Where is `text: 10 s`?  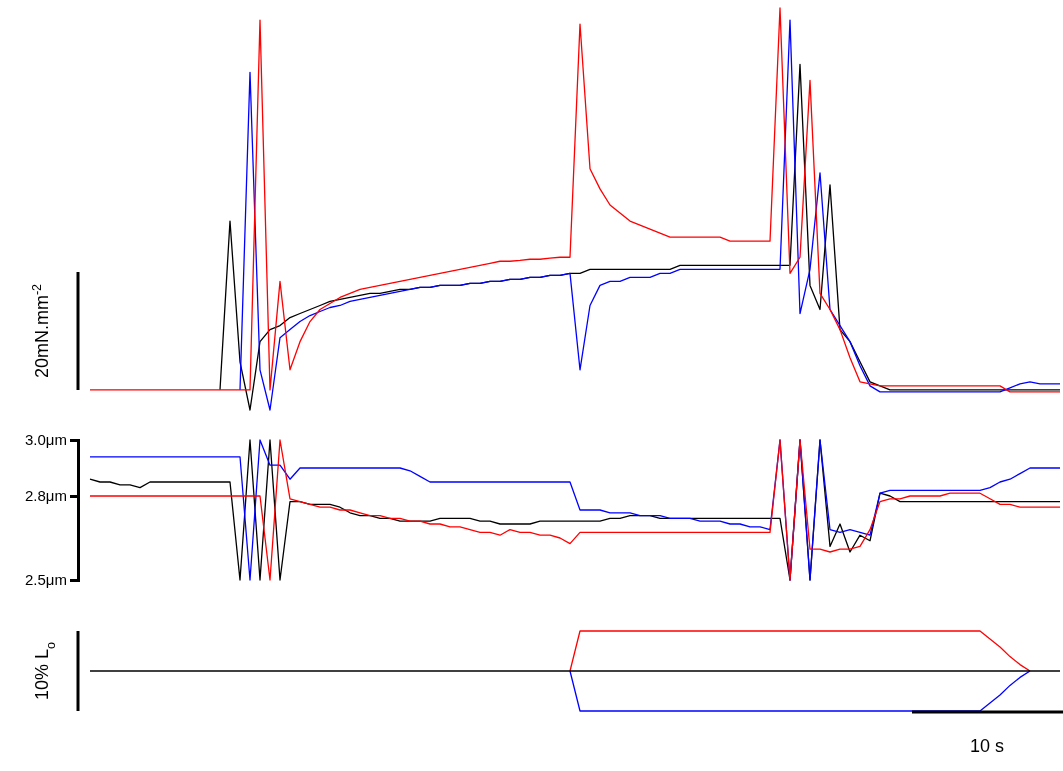
text: 10 s is located at coordinates (987, 746).